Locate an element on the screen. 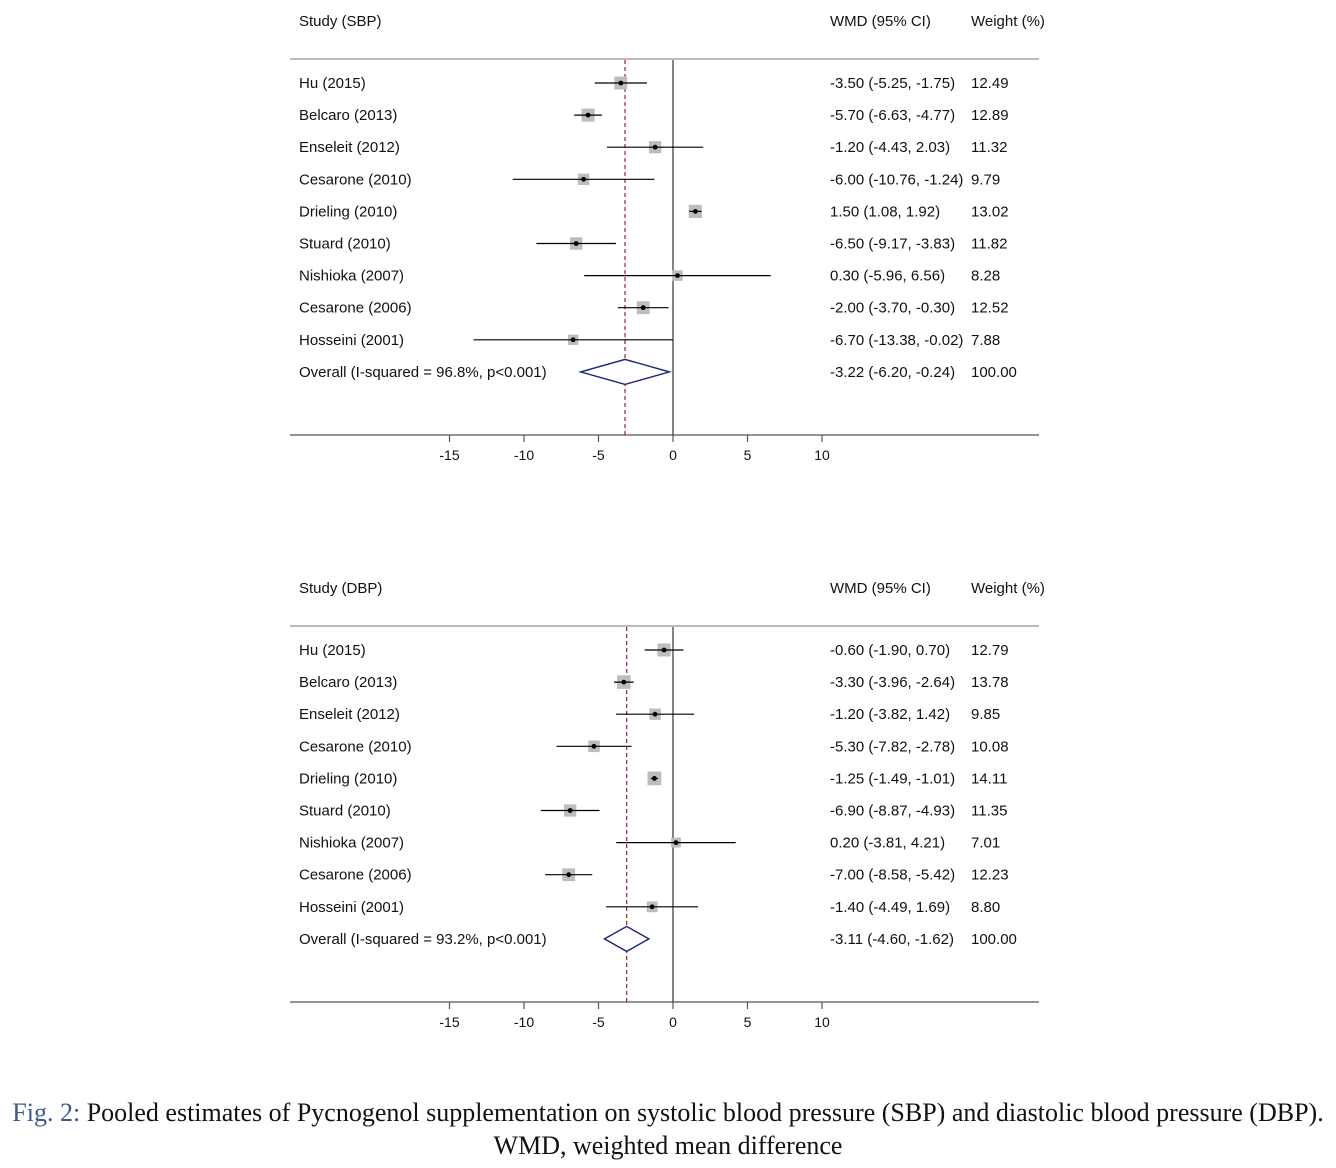 The width and height of the screenshot is (1336, 1168). sbp-overall-label: Overall (I-squared = 96.8%, p<0.001) is located at coordinates (423, 372).